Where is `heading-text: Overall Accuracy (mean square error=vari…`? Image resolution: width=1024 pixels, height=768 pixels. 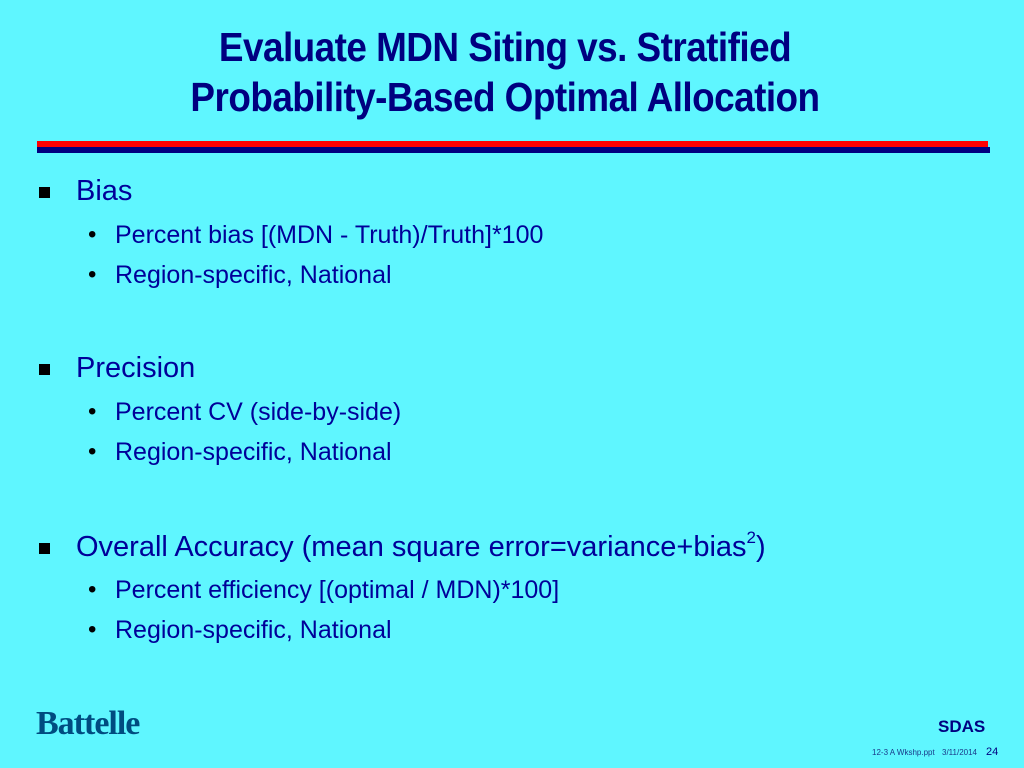
heading-text: Overall Accuracy (mean square error=vari… is located at coordinates (411, 547).